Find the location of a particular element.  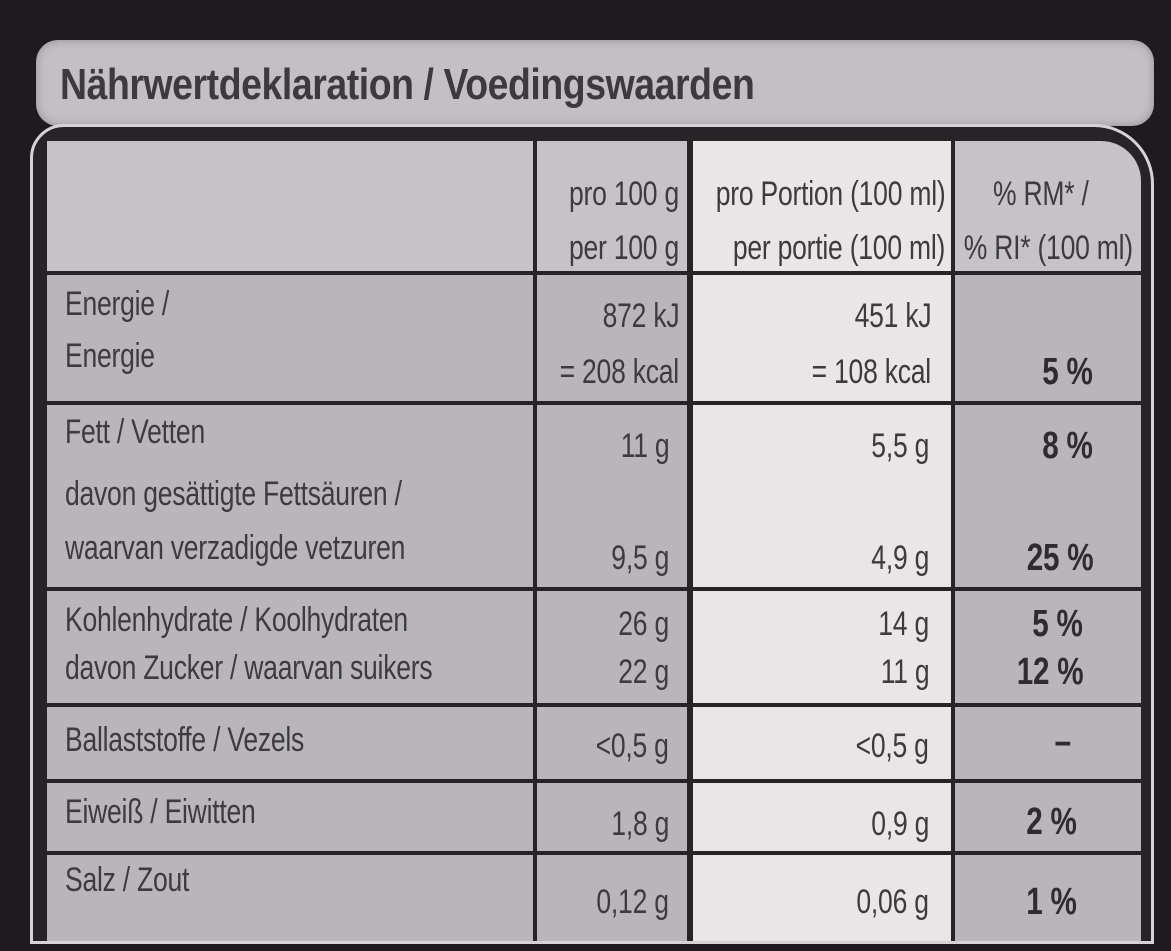

energie-kj-per100: 872 kJ is located at coordinates (640, 316).